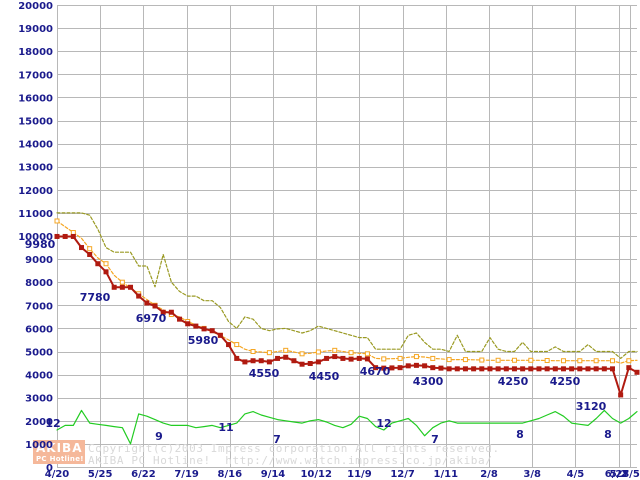 This screenshot has height=480, width=640. I want to click on y-axis-tick-label: 16000, so click(35, 98).